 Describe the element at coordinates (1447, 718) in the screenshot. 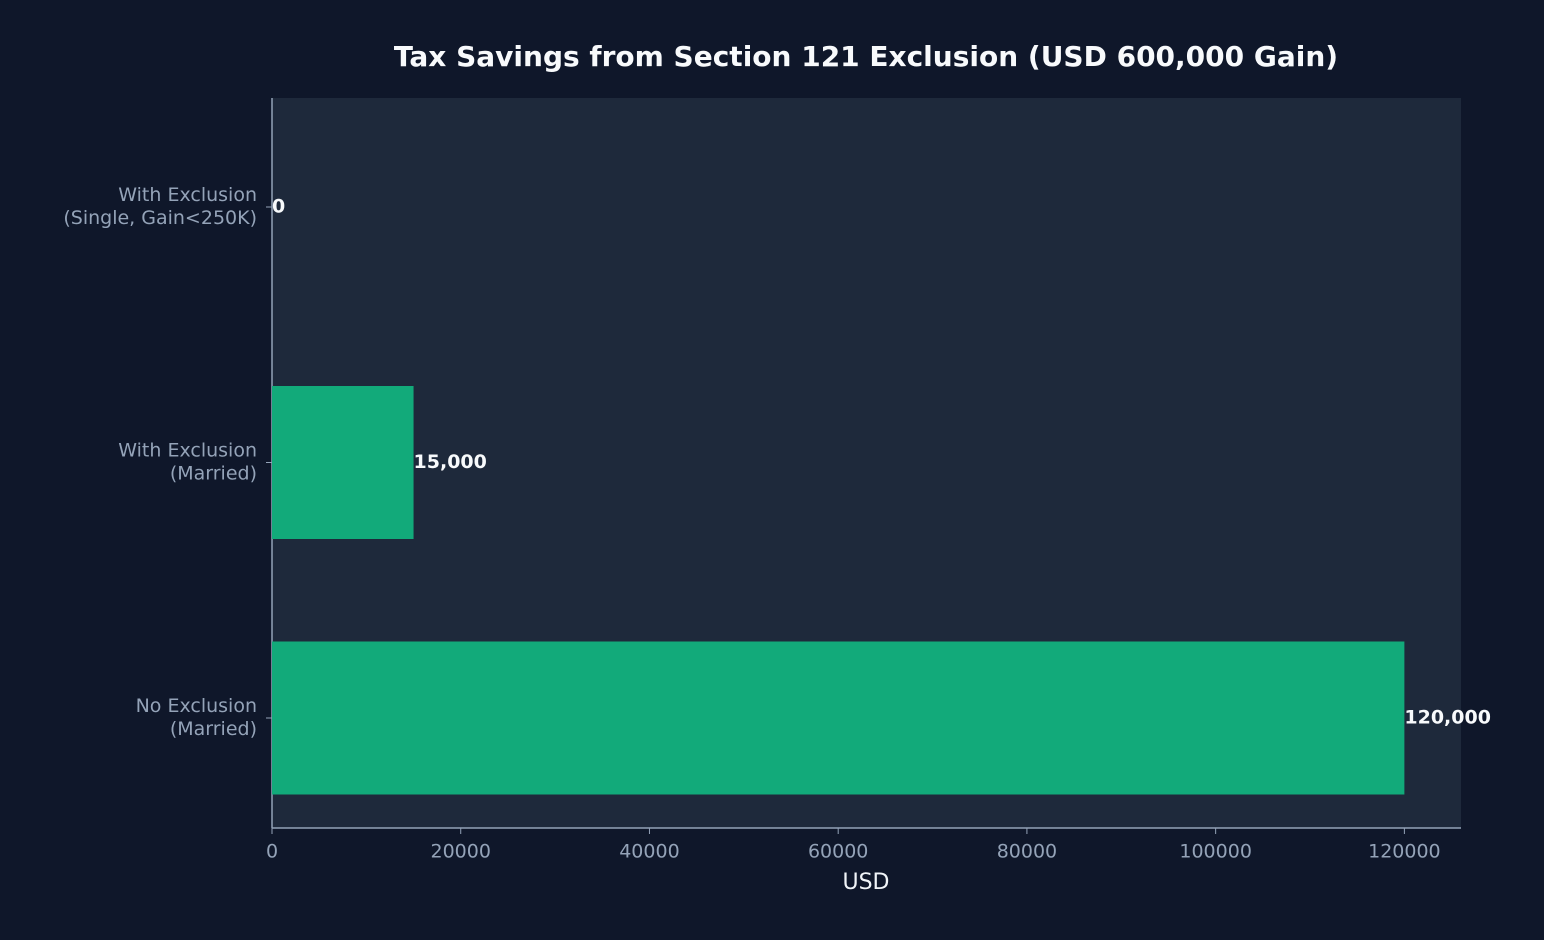

I see `value-label: 120,000` at that location.